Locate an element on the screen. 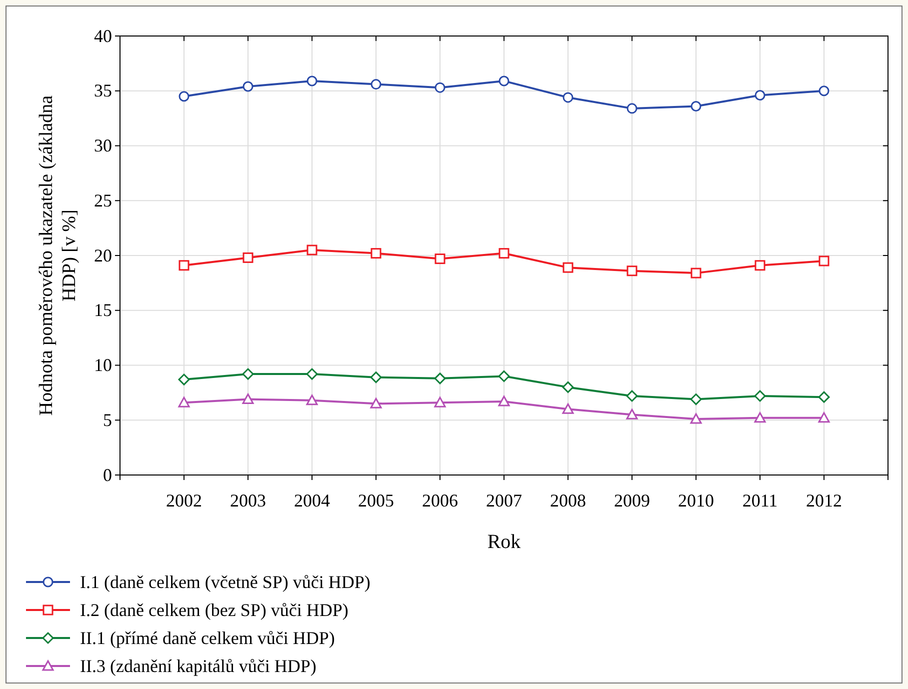 This screenshot has width=908, height=689. x-tick-label: 2002 is located at coordinates (184, 500).